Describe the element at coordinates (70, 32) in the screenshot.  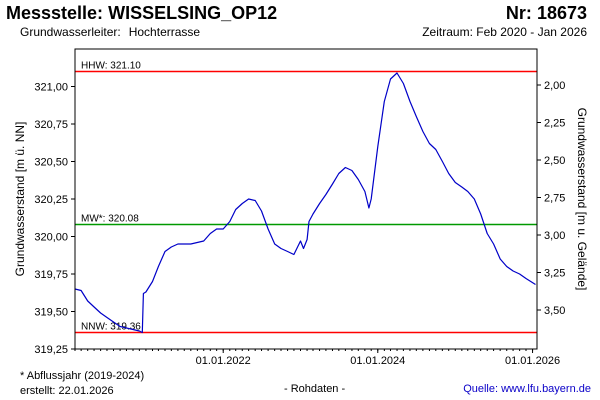
I see `aquifer-label: Grundwasserleiter:` at that location.